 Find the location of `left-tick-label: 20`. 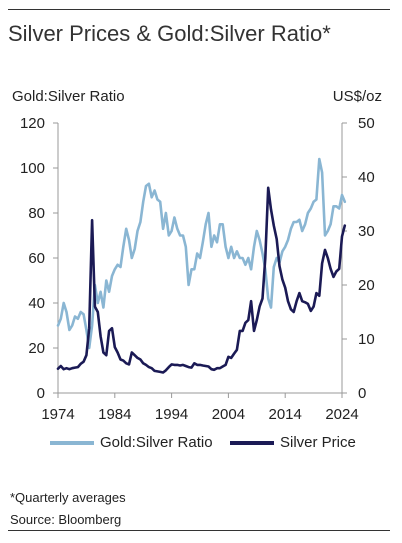

left-tick-label: 20 is located at coordinates (36, 348).